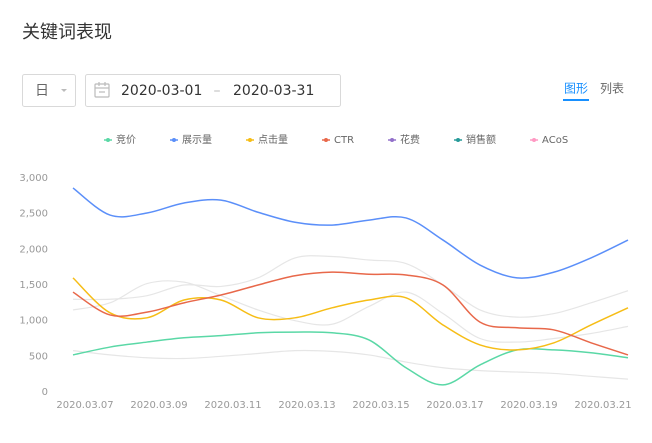 The height and width of the screenshot is (443, 652). What do you see at coordinates (158, 405) in the screenshot?
I see `x-tick-label: 2020.03.09` at bounding box center [158, 405].